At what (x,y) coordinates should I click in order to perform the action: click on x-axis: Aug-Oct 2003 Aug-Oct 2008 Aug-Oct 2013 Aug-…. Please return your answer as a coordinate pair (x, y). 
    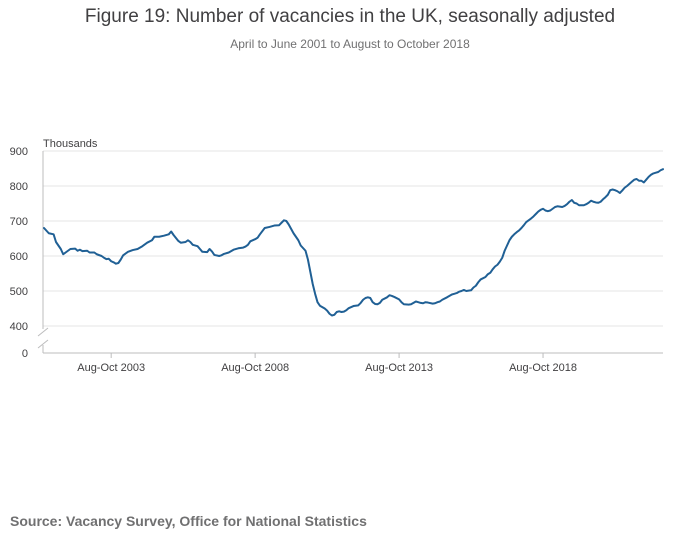
    Looking at the image, I should click on (327, 363).